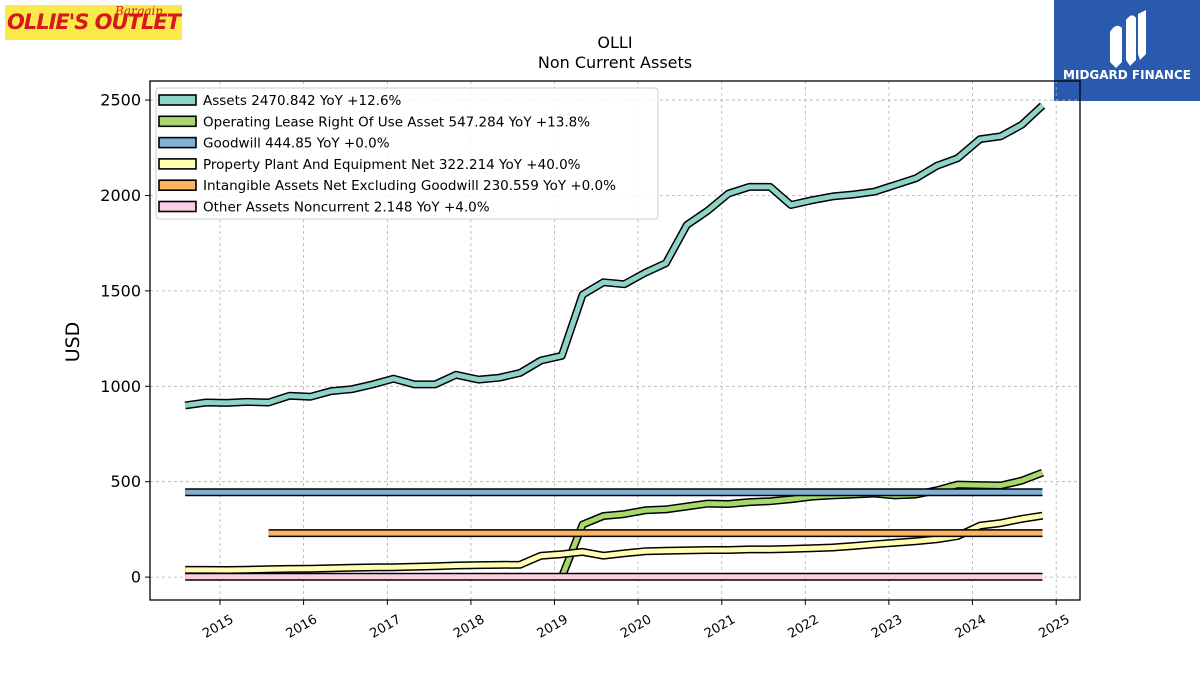 This screenshot has height=675, width=1200. What do you see at coordinates (971, 627) in the screenshot?
I see `x-tick-label: 2024` at bounding box center [971, 627].